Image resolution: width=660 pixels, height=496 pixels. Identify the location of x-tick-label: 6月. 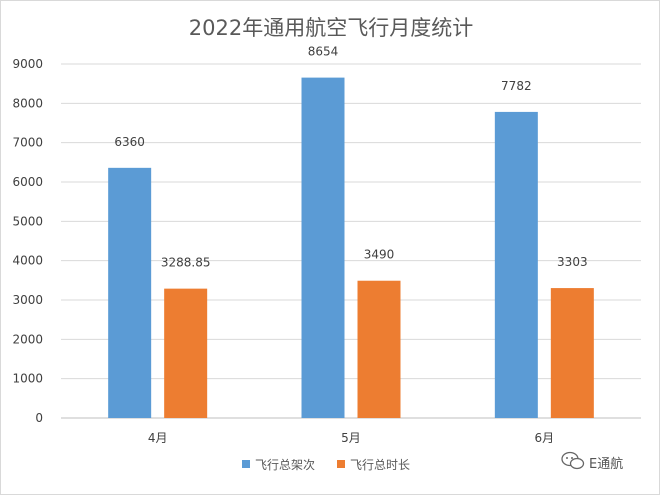
(545, 438).